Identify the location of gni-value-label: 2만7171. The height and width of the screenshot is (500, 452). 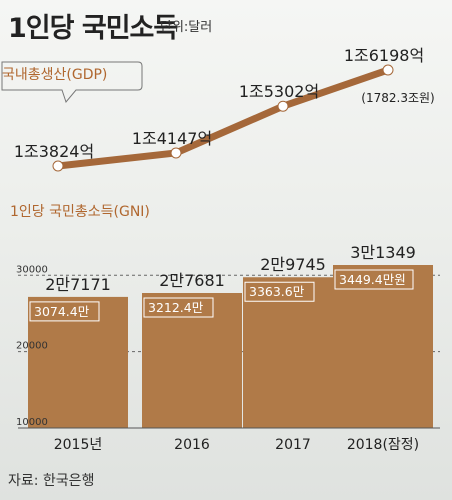
(78, 284).